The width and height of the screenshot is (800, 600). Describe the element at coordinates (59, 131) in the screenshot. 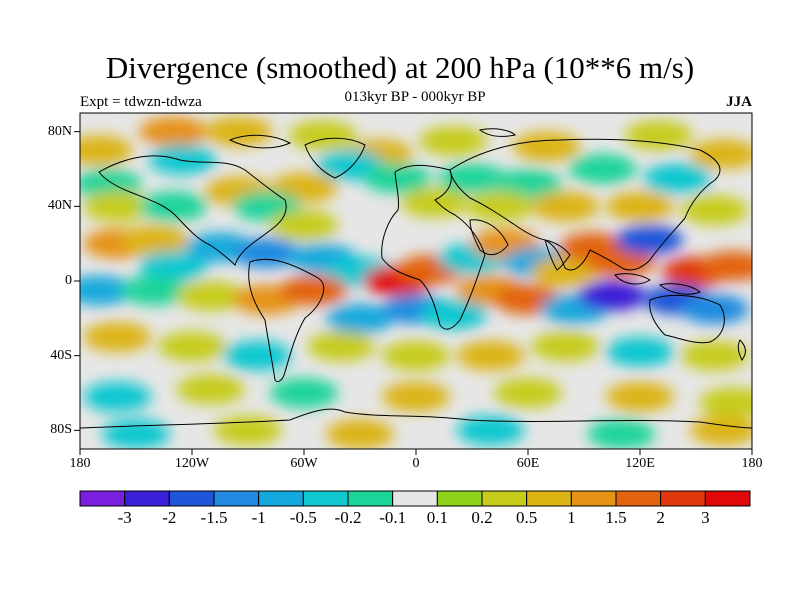

I see `lat-label: 80N` at that location.